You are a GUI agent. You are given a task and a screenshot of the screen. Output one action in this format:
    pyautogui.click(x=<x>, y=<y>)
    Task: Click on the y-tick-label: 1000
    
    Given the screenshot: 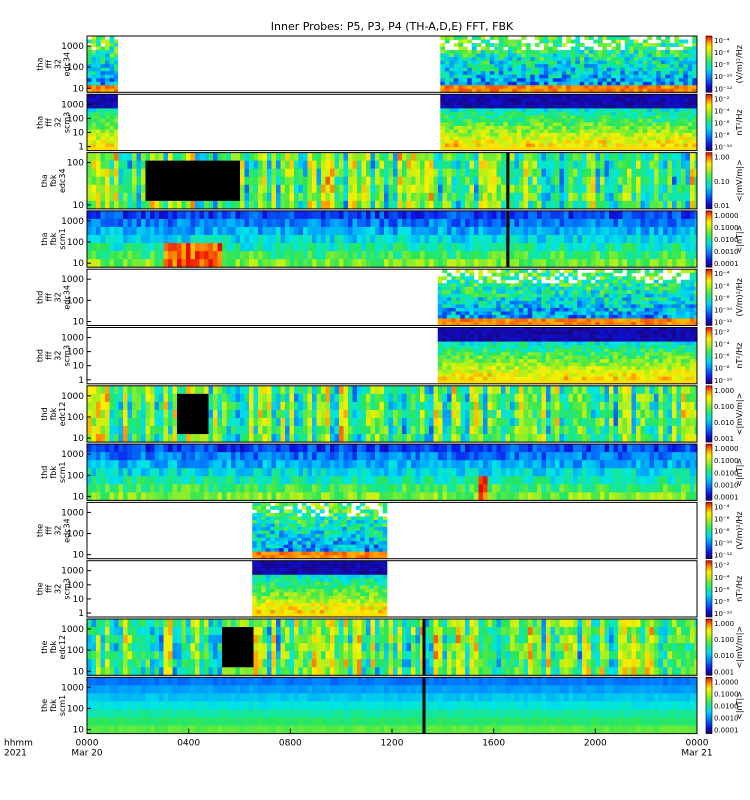 What is the action you would take?
    pyautogui.click(x=72, y=105)
    